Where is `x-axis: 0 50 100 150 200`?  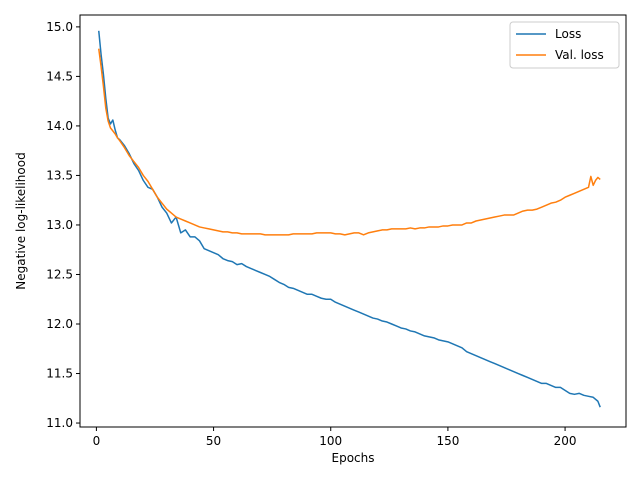
x-axis: 0 50 100 150 200 is located at coordinates (335, 437).